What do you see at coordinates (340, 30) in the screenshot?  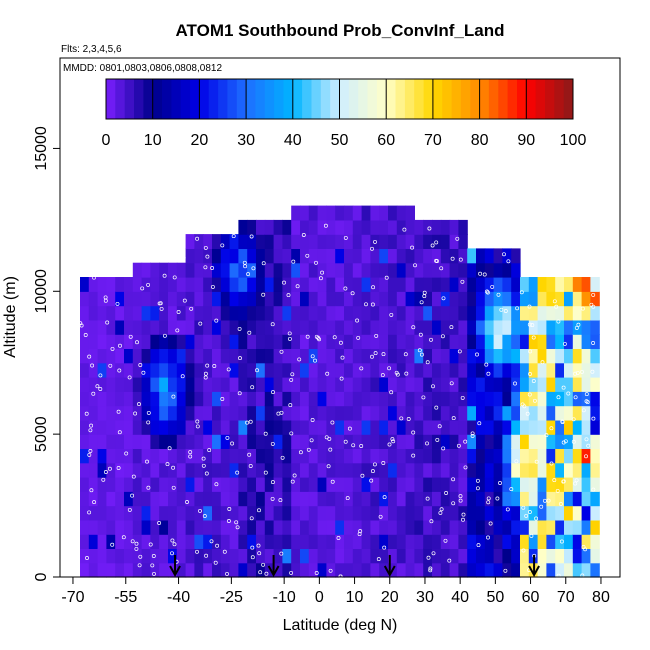 I see `chart-title: ATOM1 Southbound Prob_ConvInf_Land` at bounding box center [340, 30].